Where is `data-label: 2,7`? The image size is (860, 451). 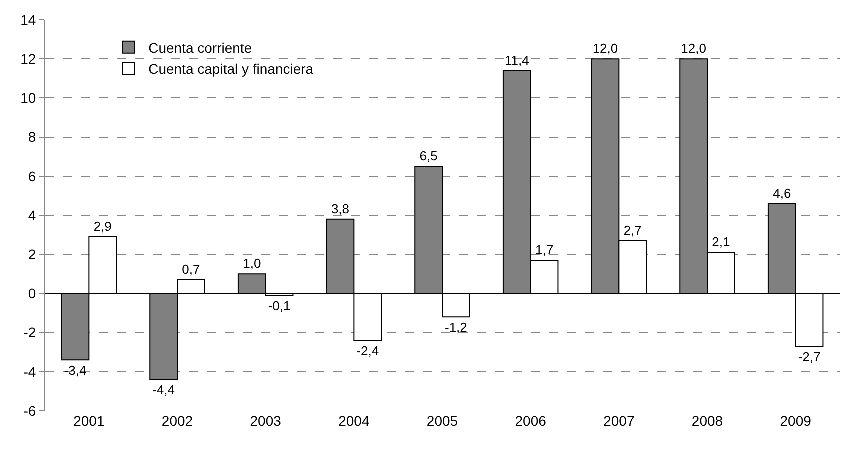
data-label: 2,7 is located at coordinates (633, 230).